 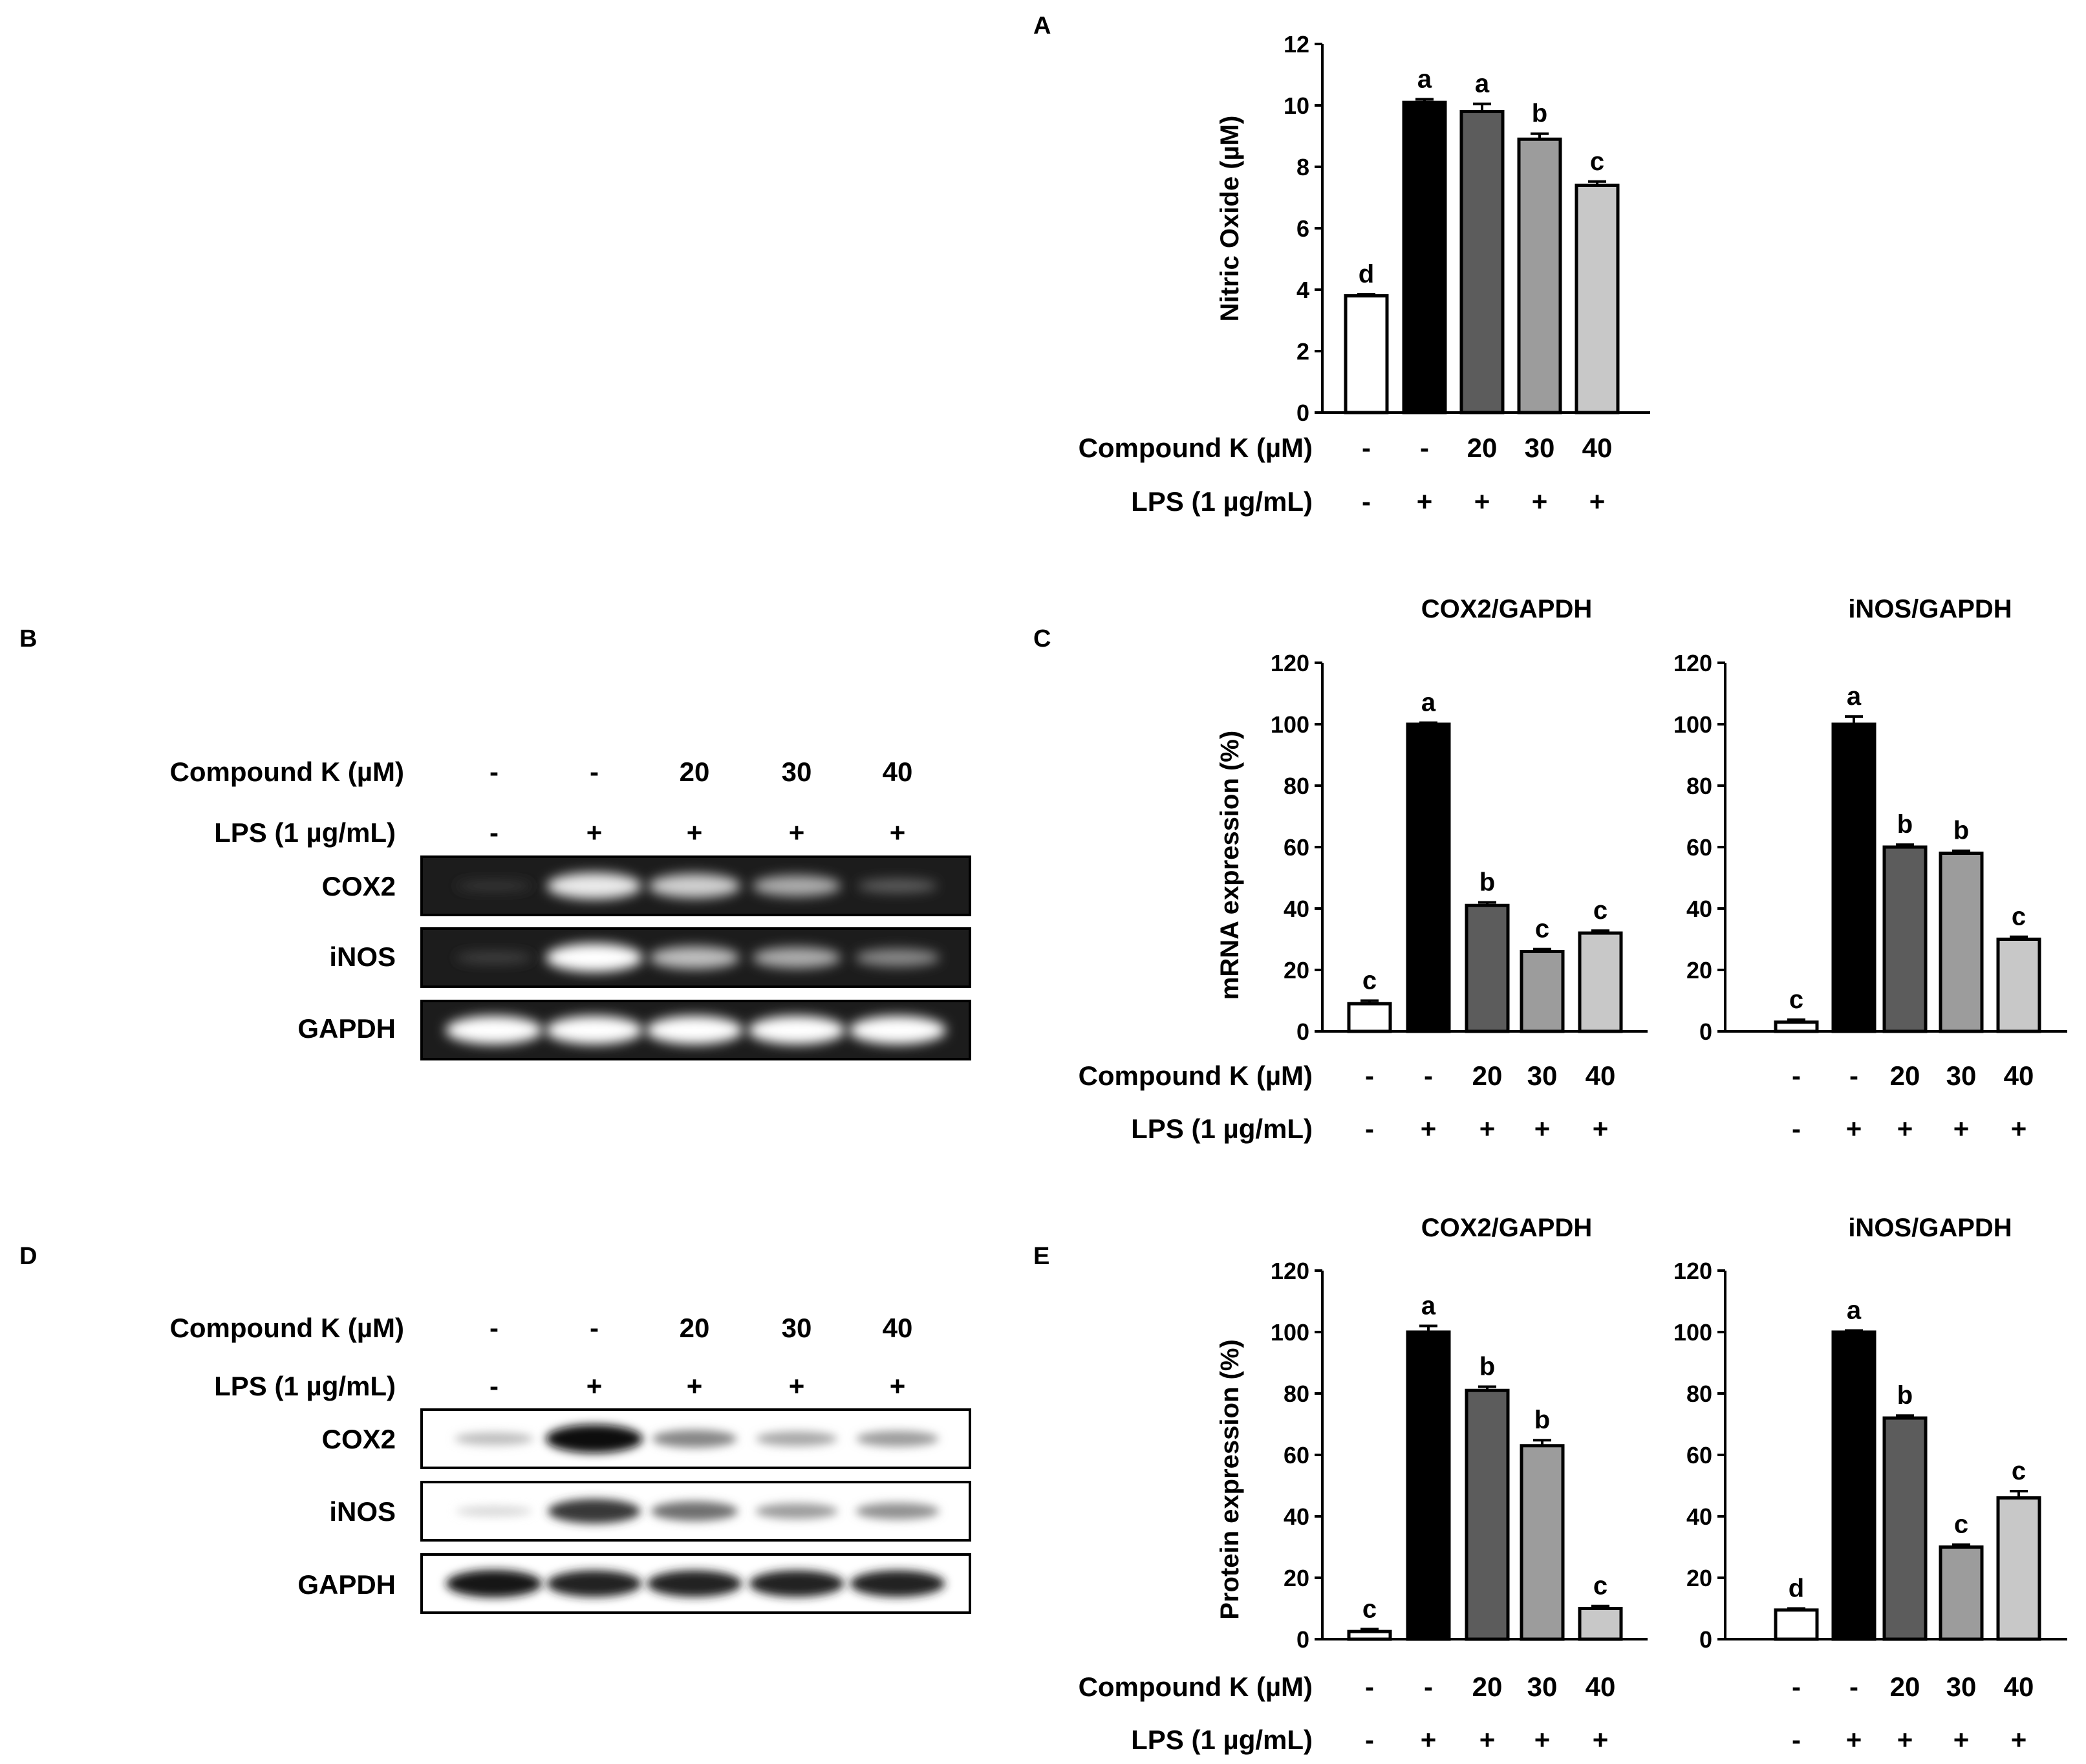 What do you see at coordinates (1692, 725) in the screenshot?
I see `y-tick-label: 100` at bounding box center [1692, 725].